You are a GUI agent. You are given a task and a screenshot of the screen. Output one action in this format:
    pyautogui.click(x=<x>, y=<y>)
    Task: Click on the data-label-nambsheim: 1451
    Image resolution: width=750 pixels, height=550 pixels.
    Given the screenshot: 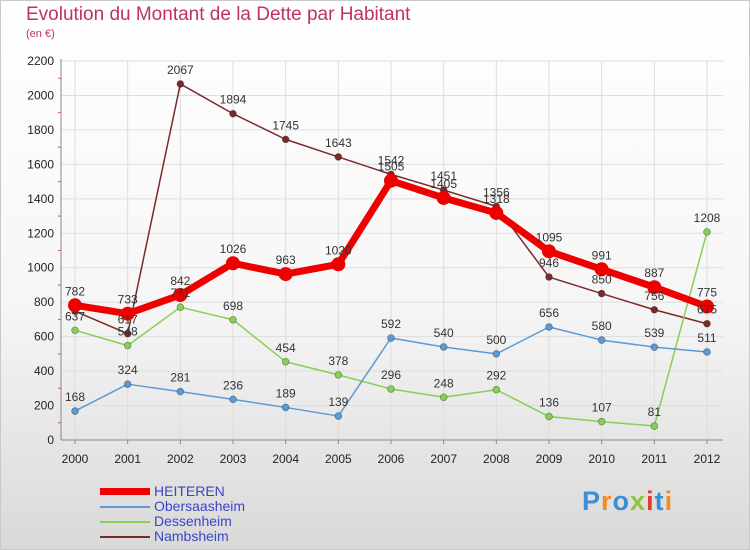 What is the action you would take?
    pyautogui.click(x=443, y=176)
    